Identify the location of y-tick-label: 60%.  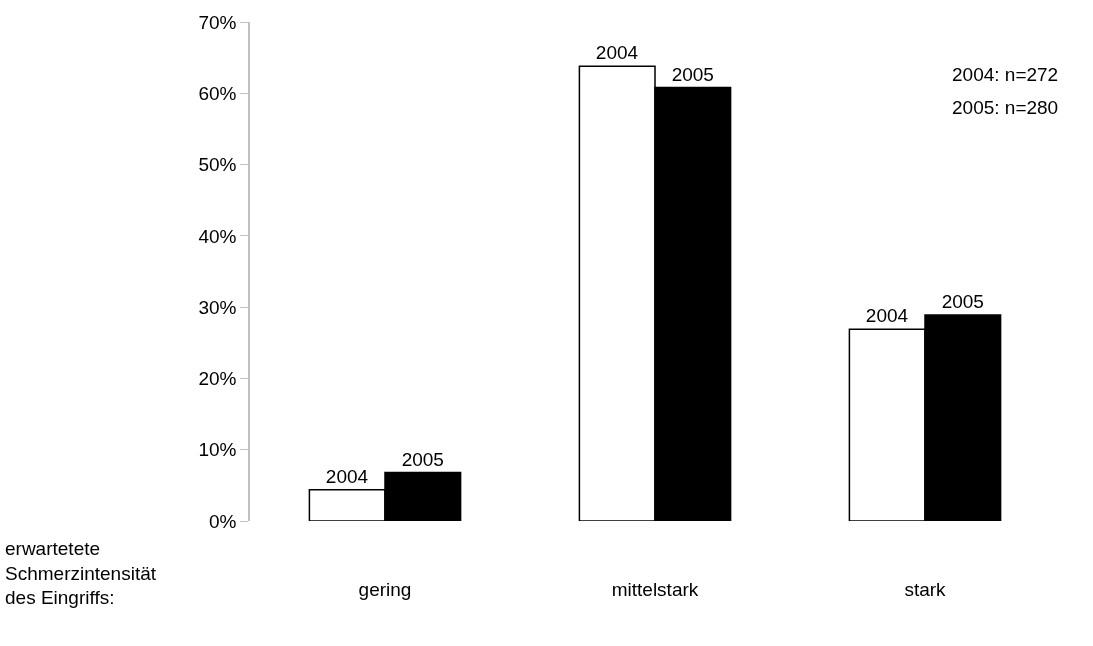
(217, 93).